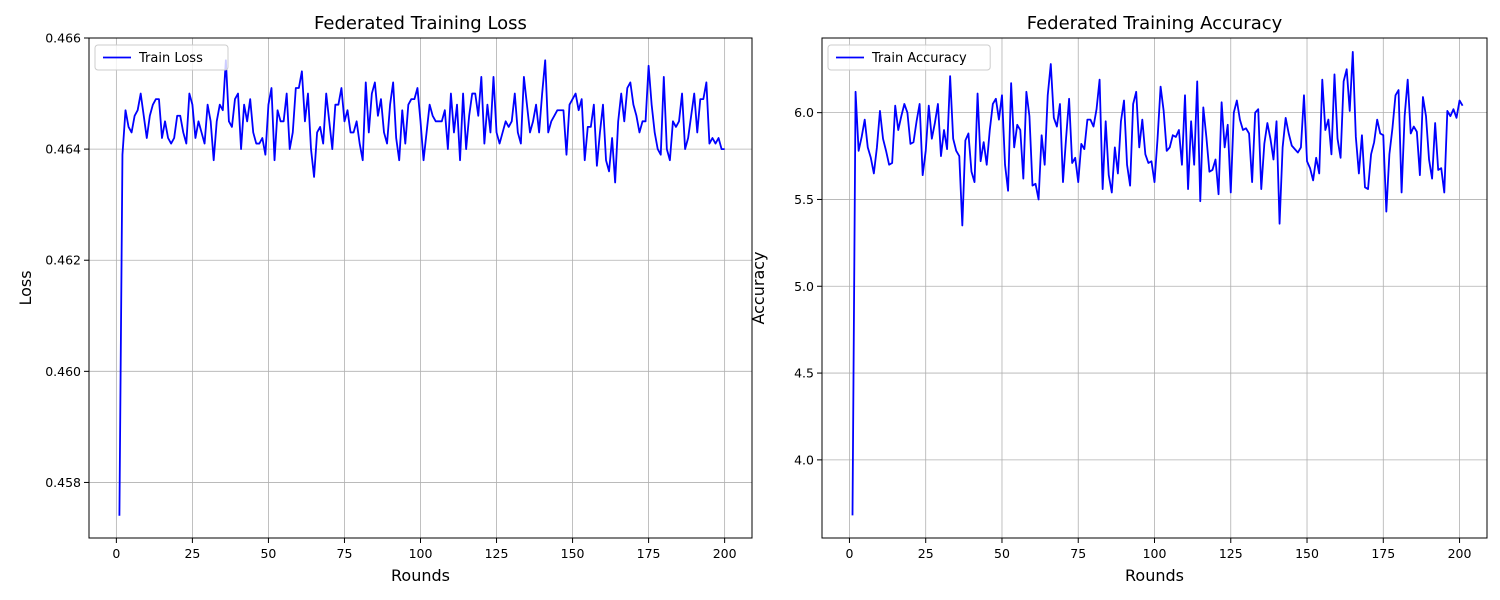 The image size is (1500, 600). Describe the element at coordinates (1154, 575) in the screenshot. I see `accuracy-x-axis-label: Rounds` at that location.